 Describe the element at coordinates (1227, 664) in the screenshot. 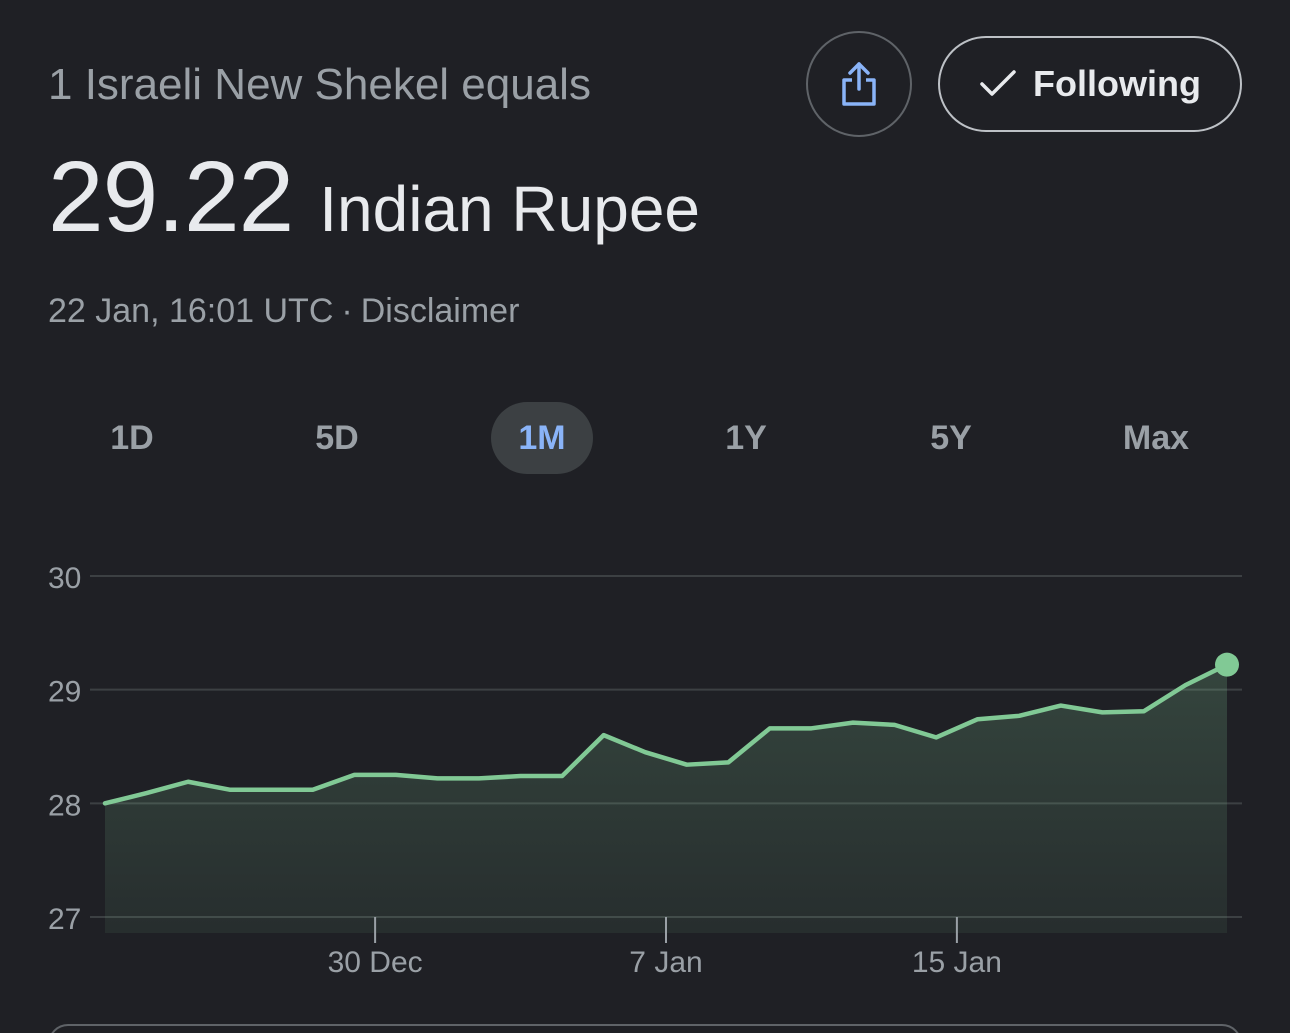

I see `current-value-point` at that location.